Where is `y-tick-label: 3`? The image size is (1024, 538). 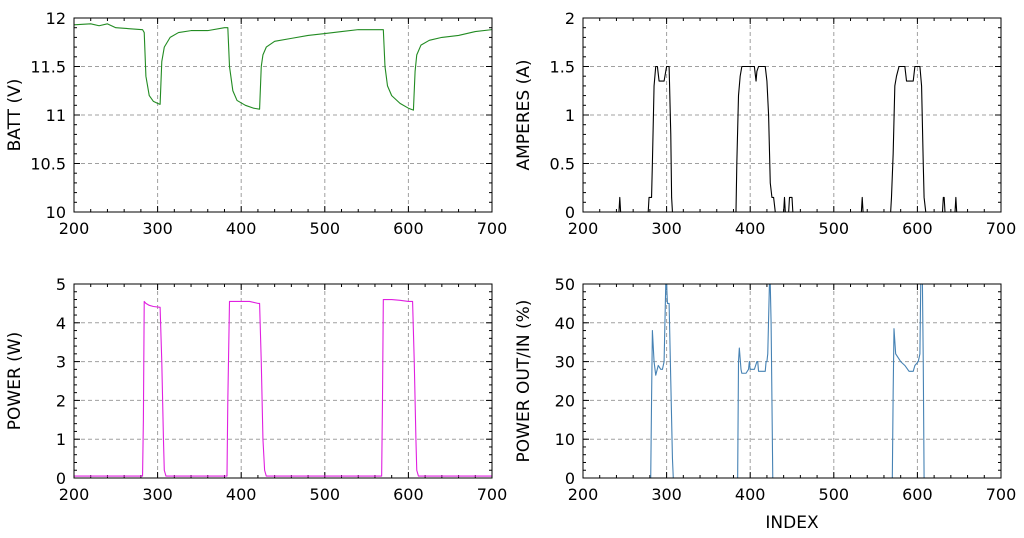
y-tick-label: 3 is located at coordinates (61, 362).